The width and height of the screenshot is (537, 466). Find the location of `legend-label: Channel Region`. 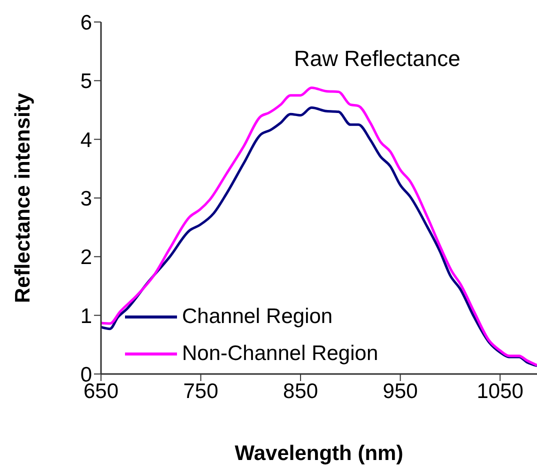

legend-label: Channel Region is located at coordinates (257, 317).